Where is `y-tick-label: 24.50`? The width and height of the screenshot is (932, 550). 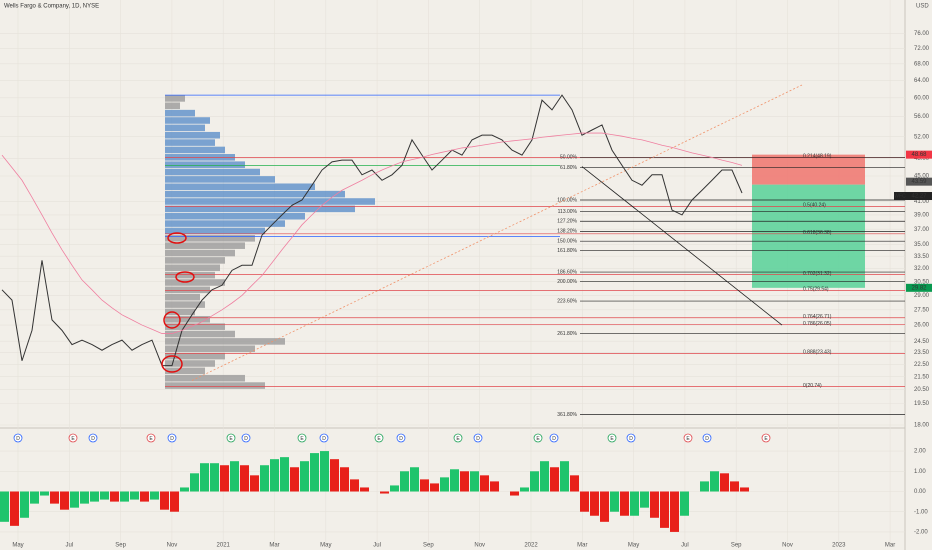 y-tick-label: 24.50 is located at coordinates (922, 342).